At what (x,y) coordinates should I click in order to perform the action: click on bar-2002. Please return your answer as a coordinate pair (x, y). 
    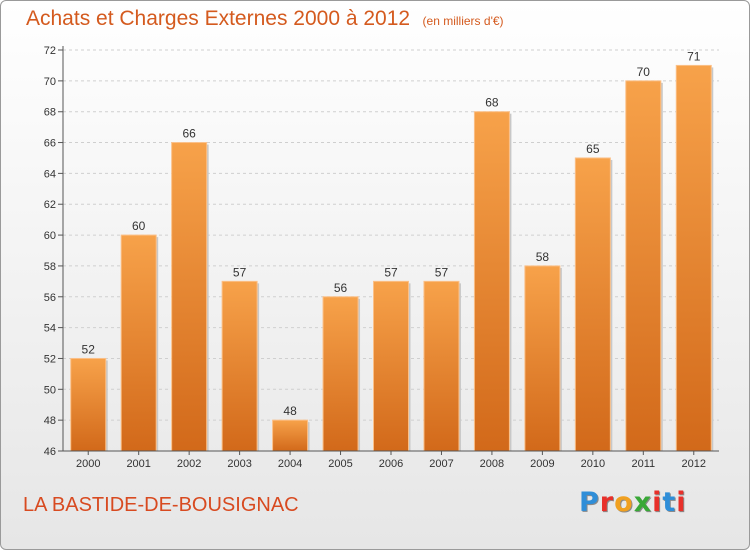
    Looking at the image, I should click on (189, 297).